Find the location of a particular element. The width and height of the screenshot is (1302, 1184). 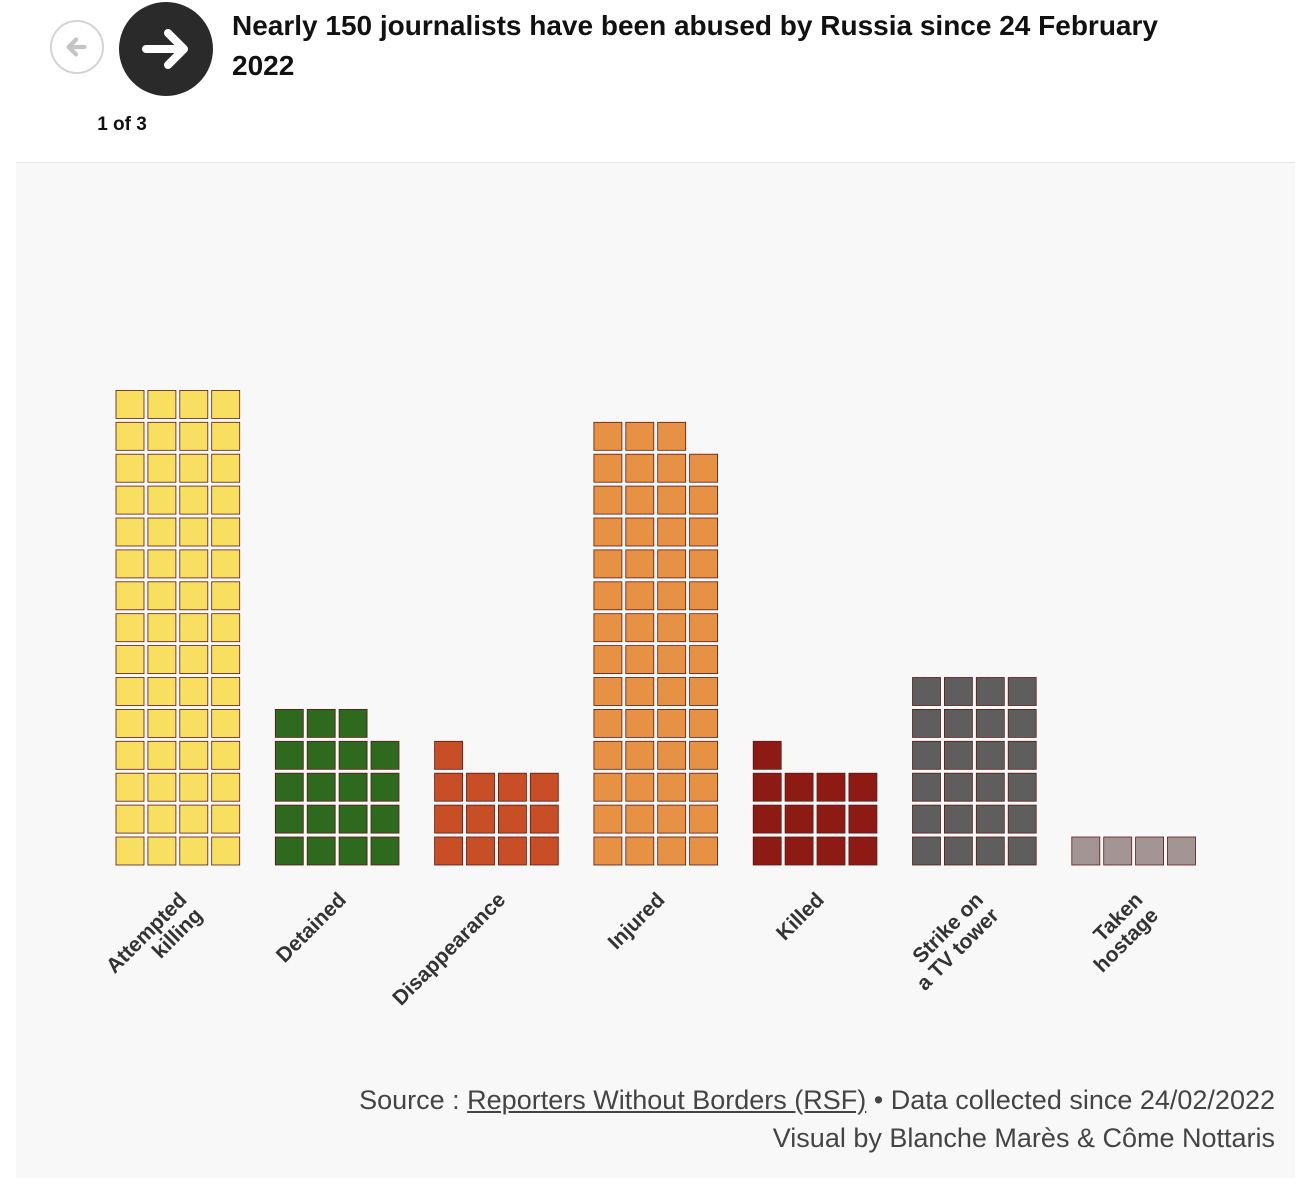

next-slide-button is located at coordinates (166, 49).